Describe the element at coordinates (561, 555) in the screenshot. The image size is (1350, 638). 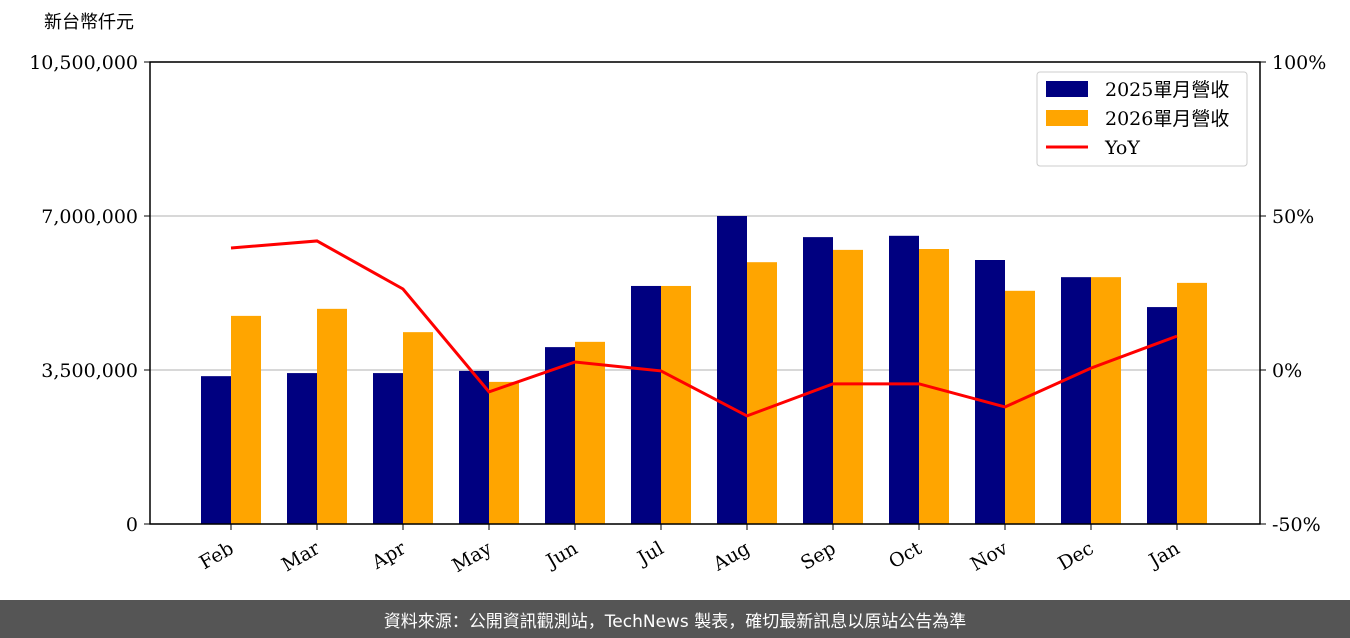
I see `x-tick-label: Jun` at that location.